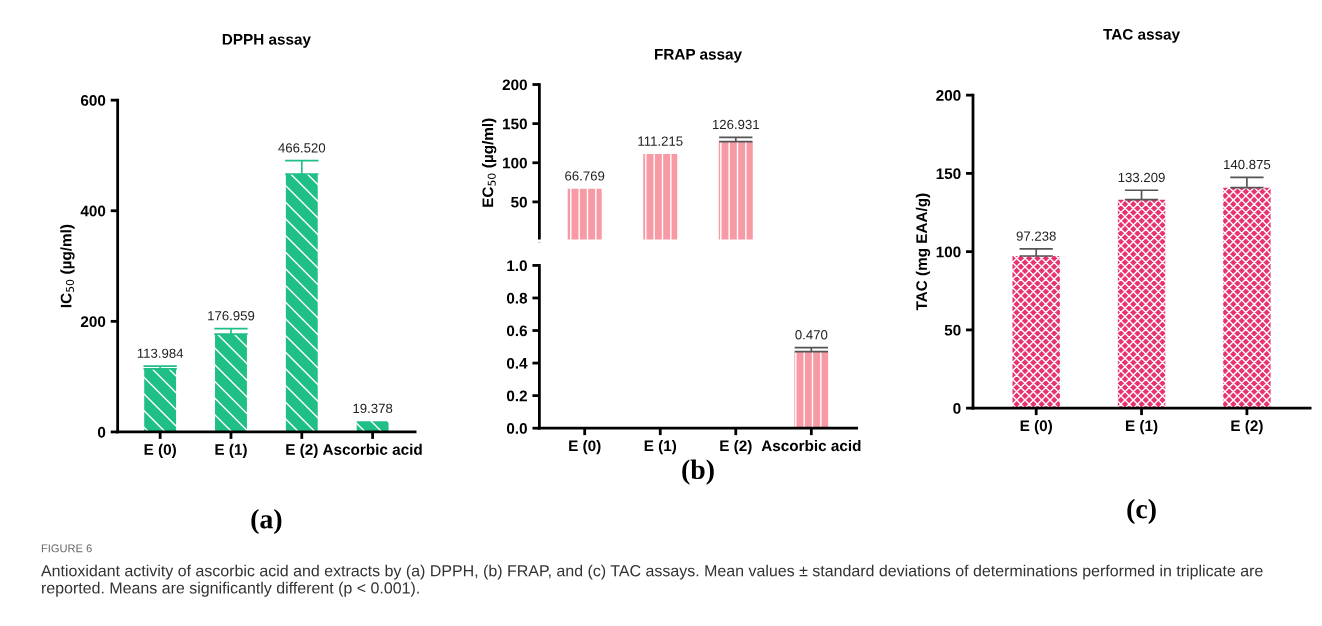  What do you see at coordinates (585, 176) in the screenshot?
I see `data-label: 66.769` at bounding box center [585, 176].